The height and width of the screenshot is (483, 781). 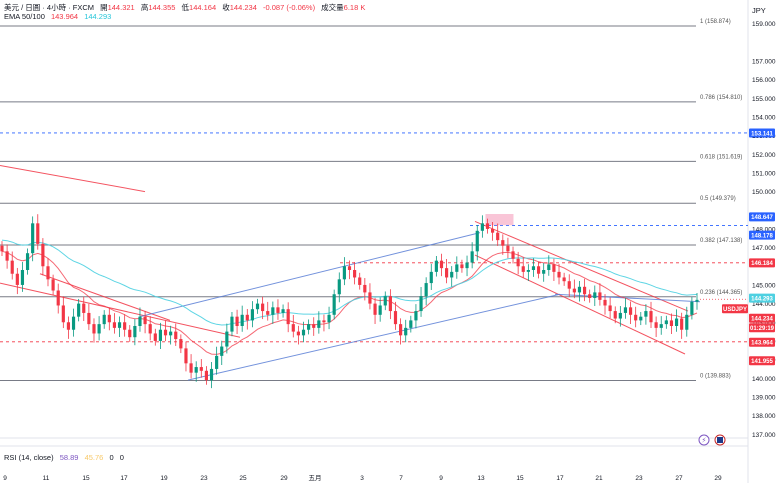 I want to click on time-axis: 9 11 15 17 19 23 25 29 五月 3 7 9 13 15 17 21 23 27 29, so click(x=362, y=478).